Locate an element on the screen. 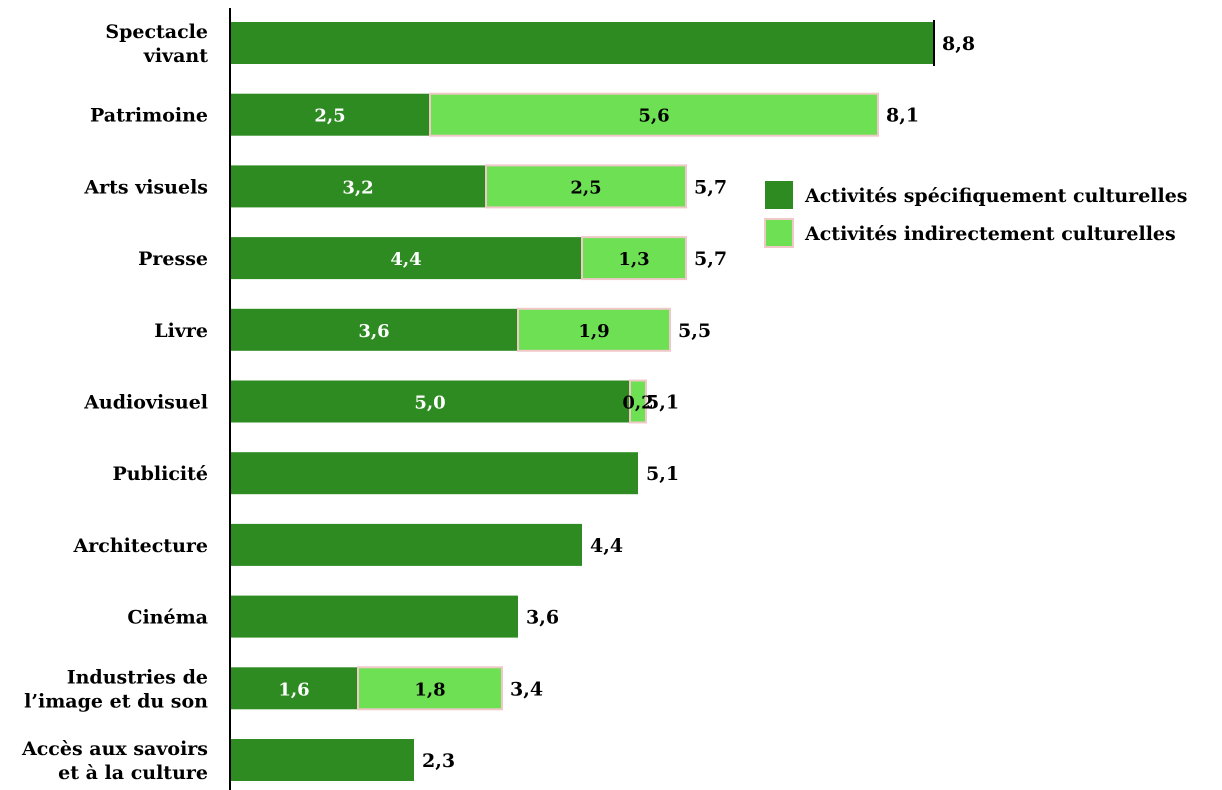 This screenshot has height=790, width=1222. total-value-label: 4,4 is located at coordinates (606, 546).